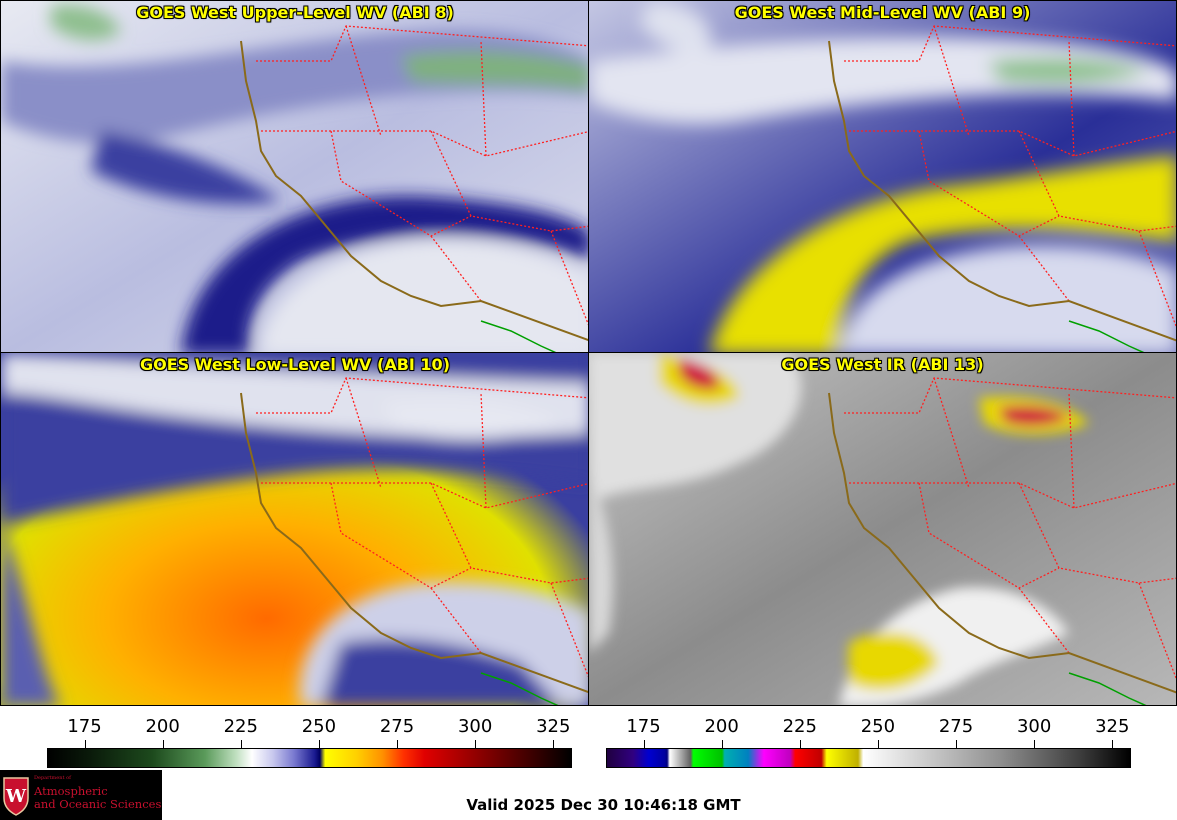 This screenshot has height=820, width=1177. What do you see at coordinates (799, 726) in the screenshot?
I see `ir-tick-label: 225` at bounding box center [799, 726].